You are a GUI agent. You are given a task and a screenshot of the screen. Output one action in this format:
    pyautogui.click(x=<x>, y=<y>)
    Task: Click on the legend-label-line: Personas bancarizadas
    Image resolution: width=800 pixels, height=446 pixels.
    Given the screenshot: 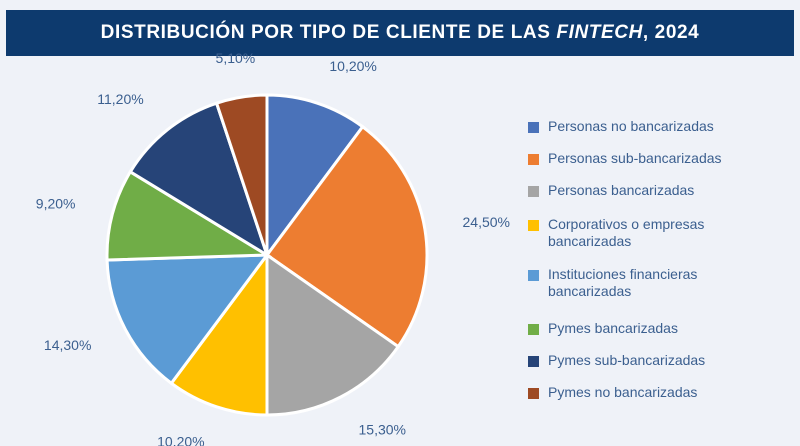 What is the action you would take?
    pyautogui.click(x=621, y=190)
    